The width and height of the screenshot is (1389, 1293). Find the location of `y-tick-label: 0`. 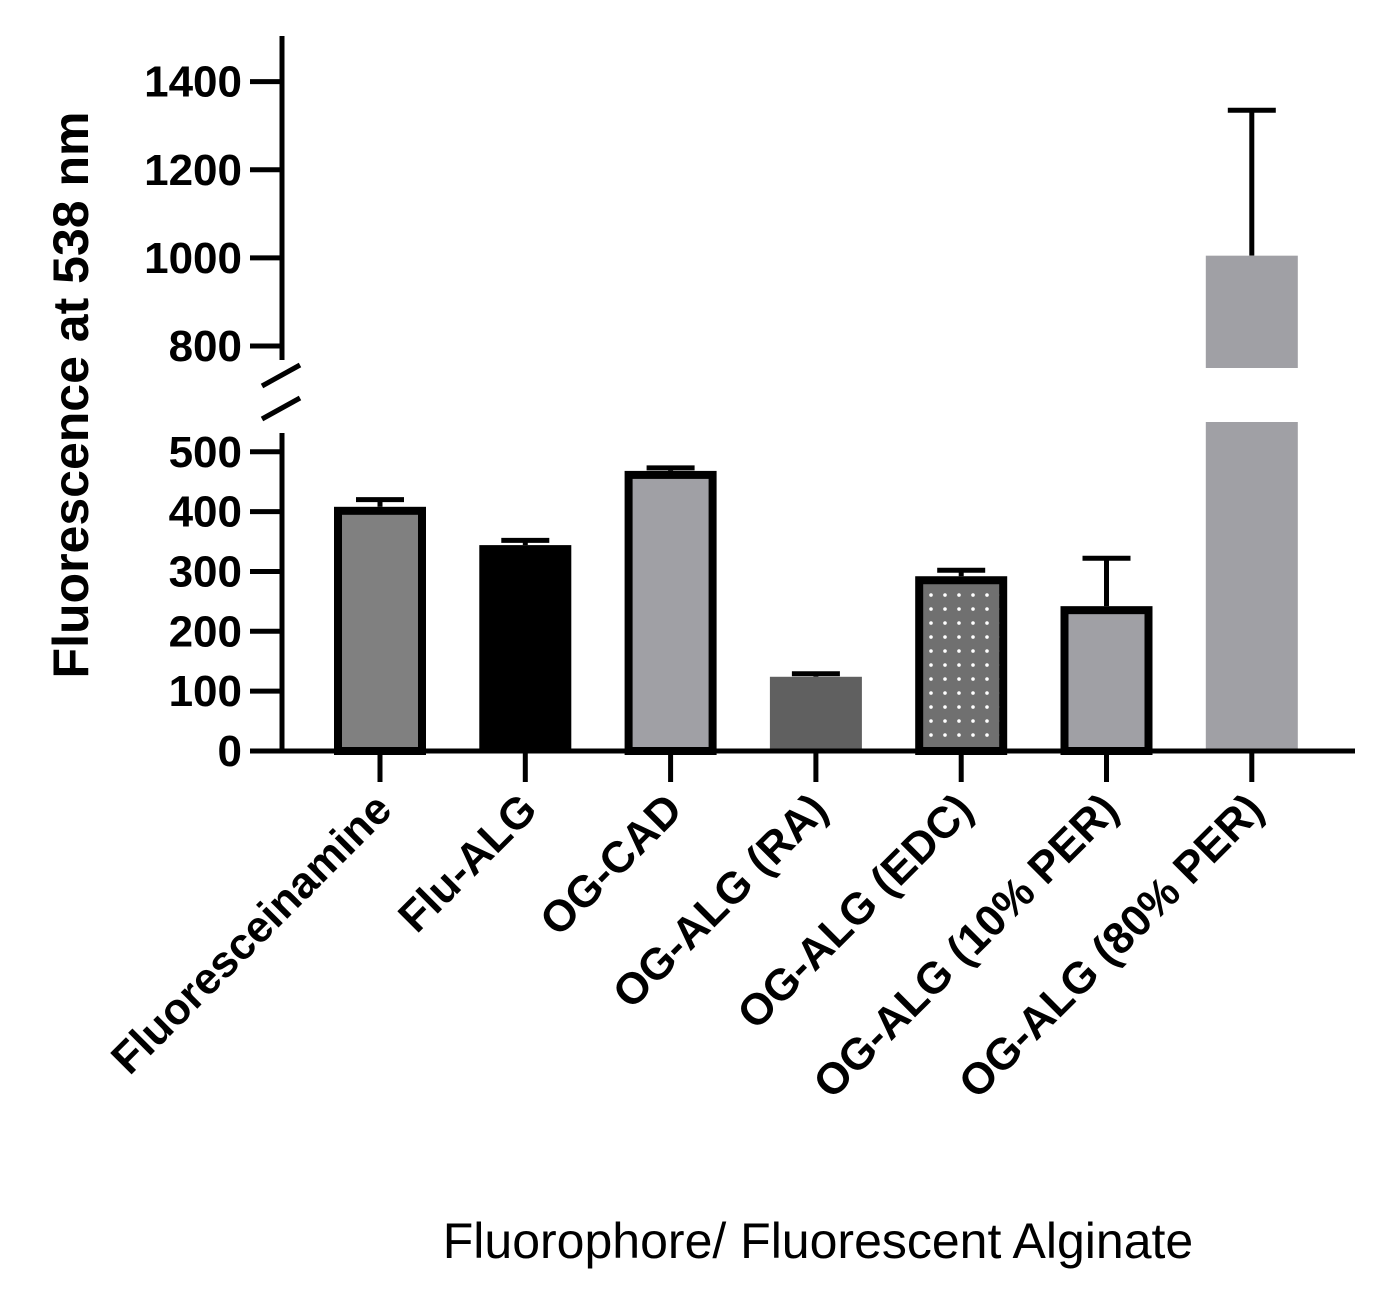

y-tick-label: 0 is located at coordinates (230, 751).